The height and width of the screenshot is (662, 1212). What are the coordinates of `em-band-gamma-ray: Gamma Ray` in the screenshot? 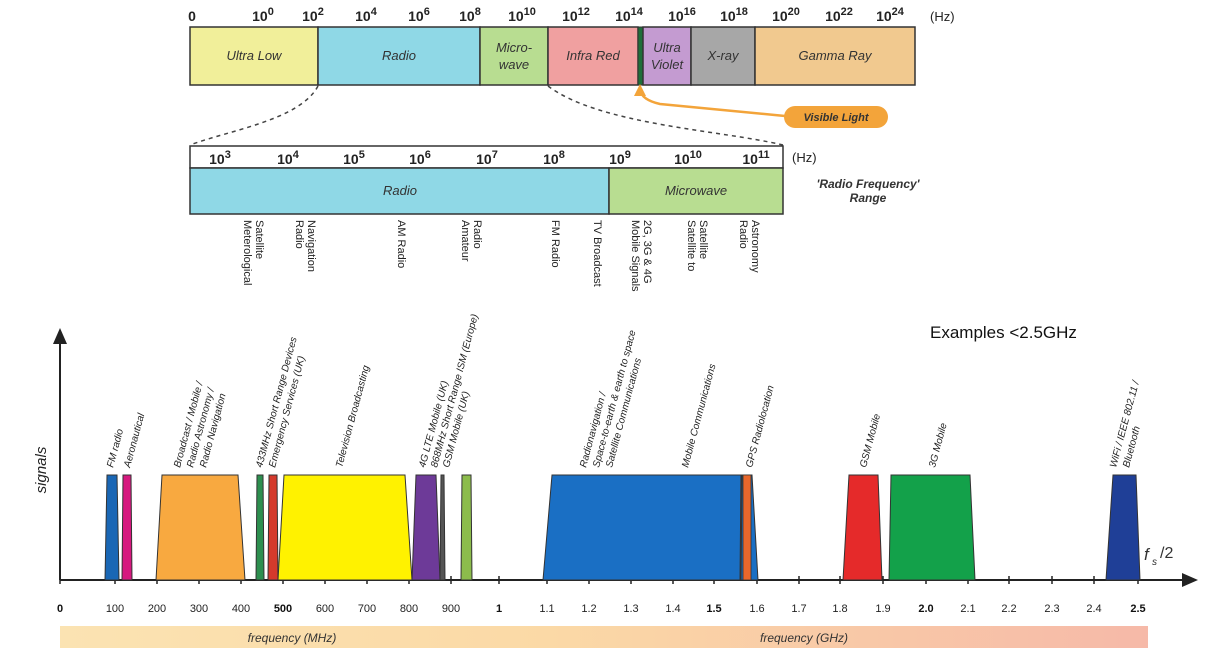 It's located at (835, 56).